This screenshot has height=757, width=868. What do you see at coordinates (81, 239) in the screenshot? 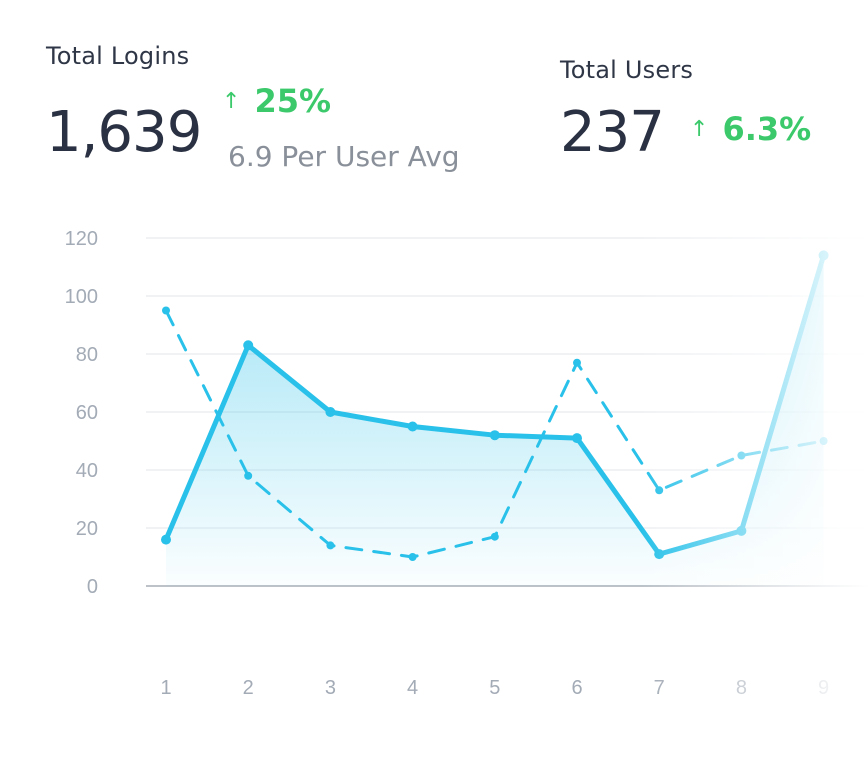
I see `y-tick-label: 120` at bounding box center [81, 239].